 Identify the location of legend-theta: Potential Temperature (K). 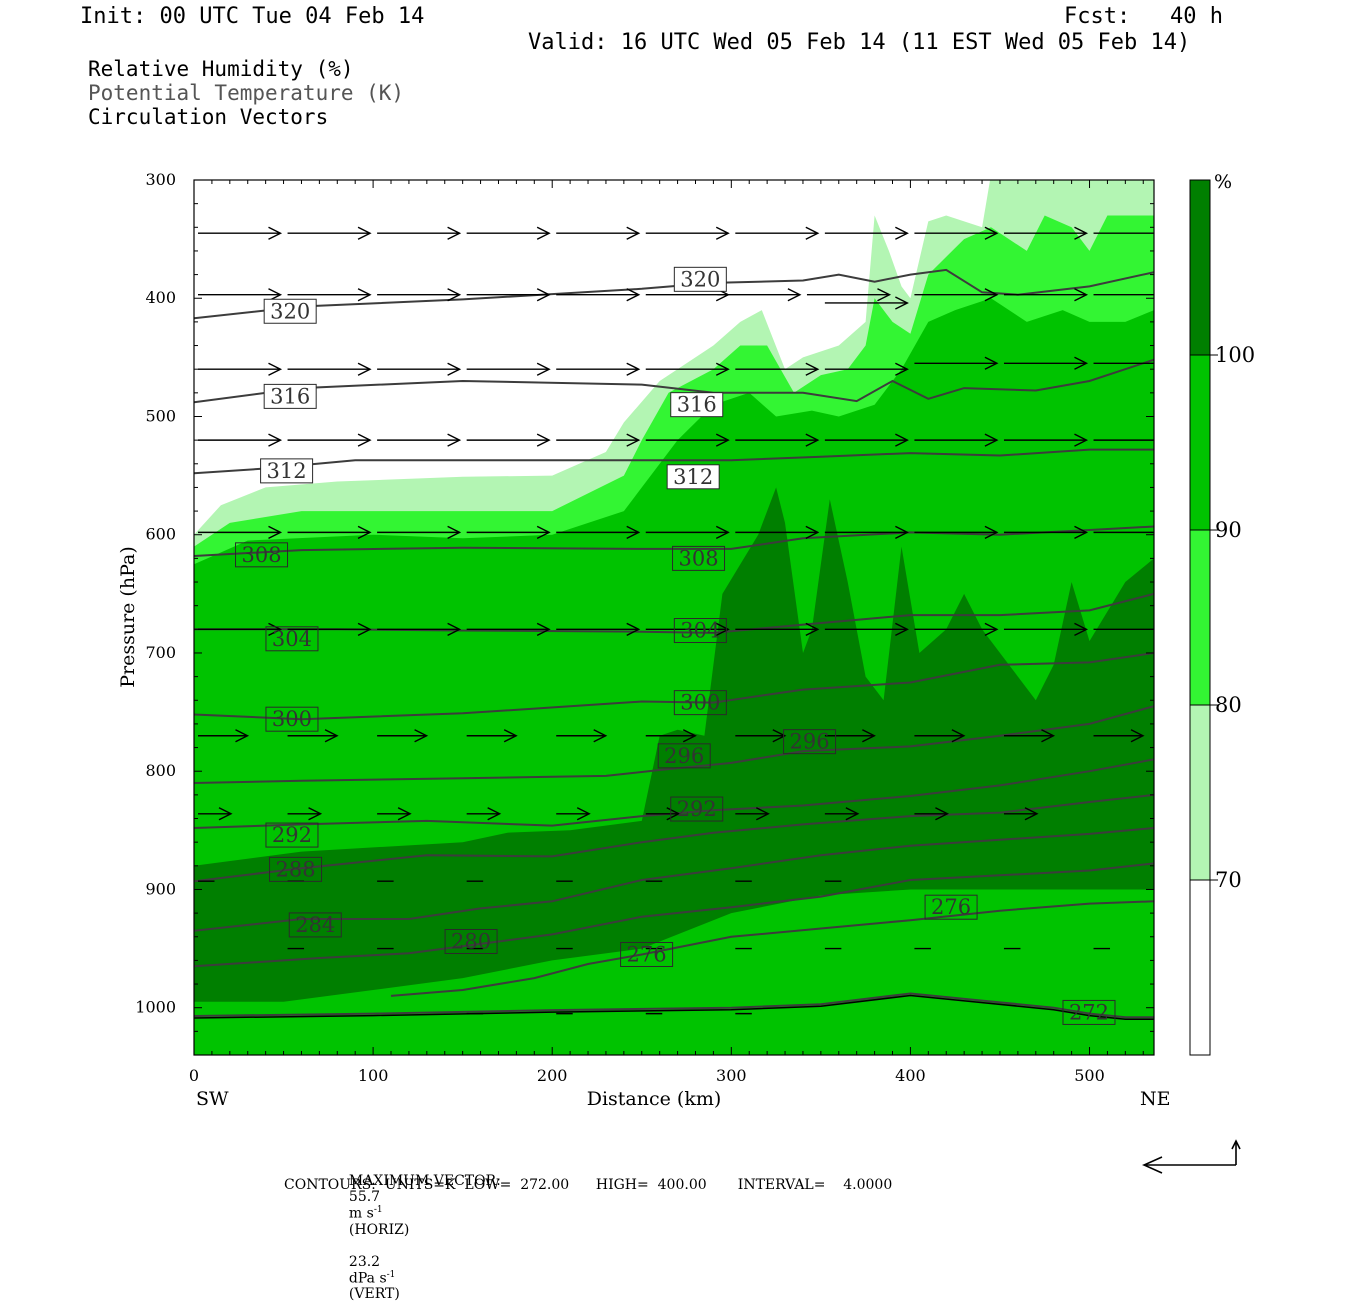
(246, 93).